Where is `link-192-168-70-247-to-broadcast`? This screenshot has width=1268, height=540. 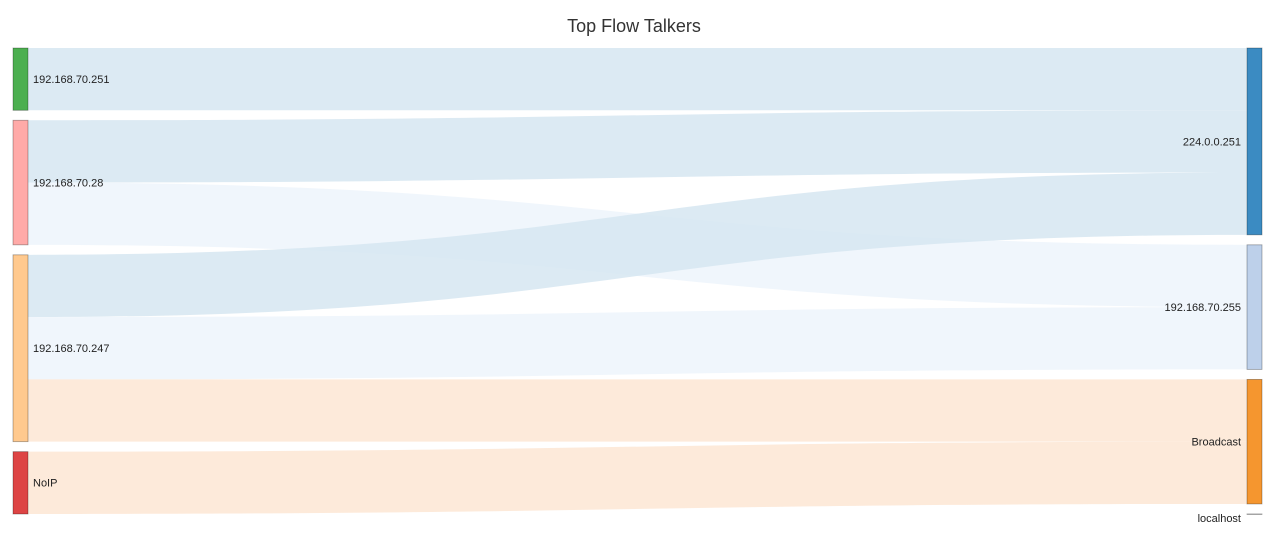
link-192-168-70-247-to-broadcast is located at coordinates (637, 410).